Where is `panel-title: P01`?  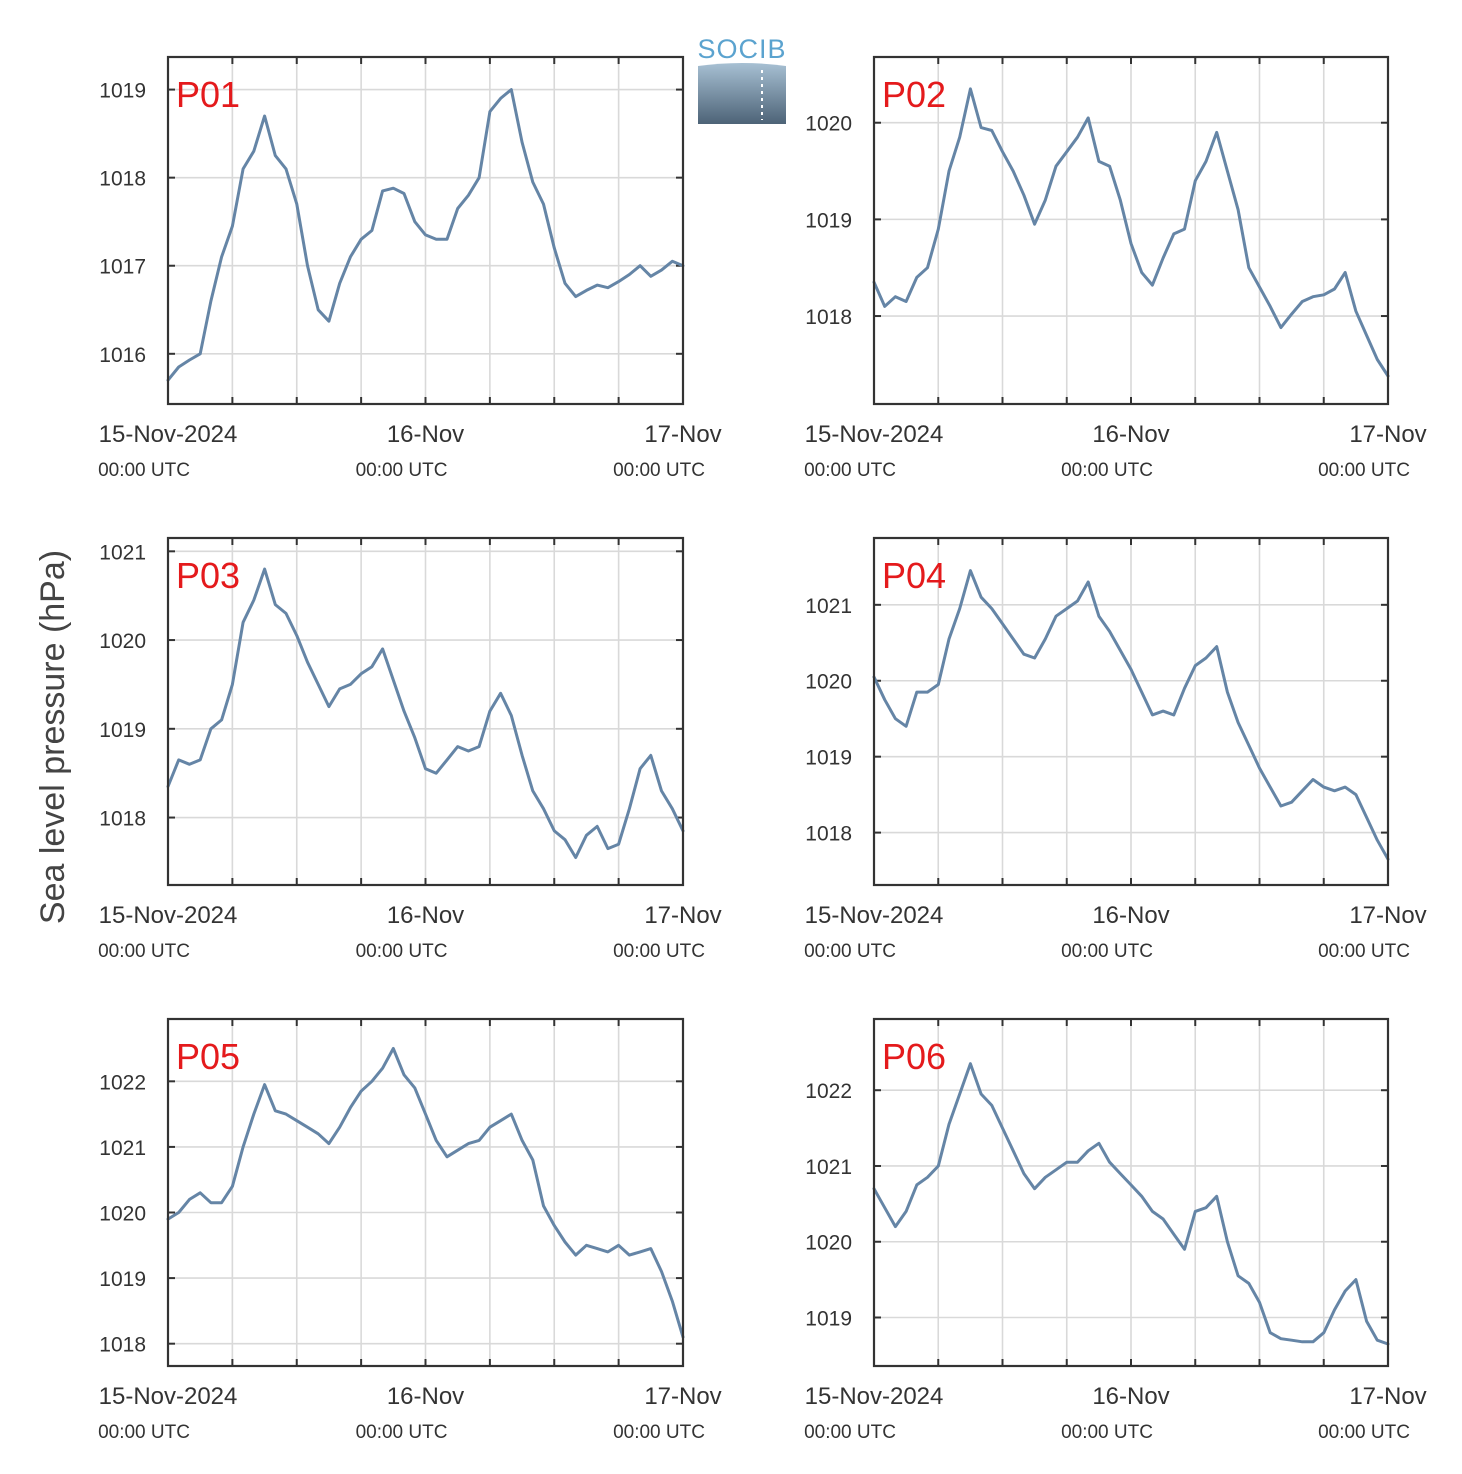
panel-title: P01 is located at coordinates (208, 94).